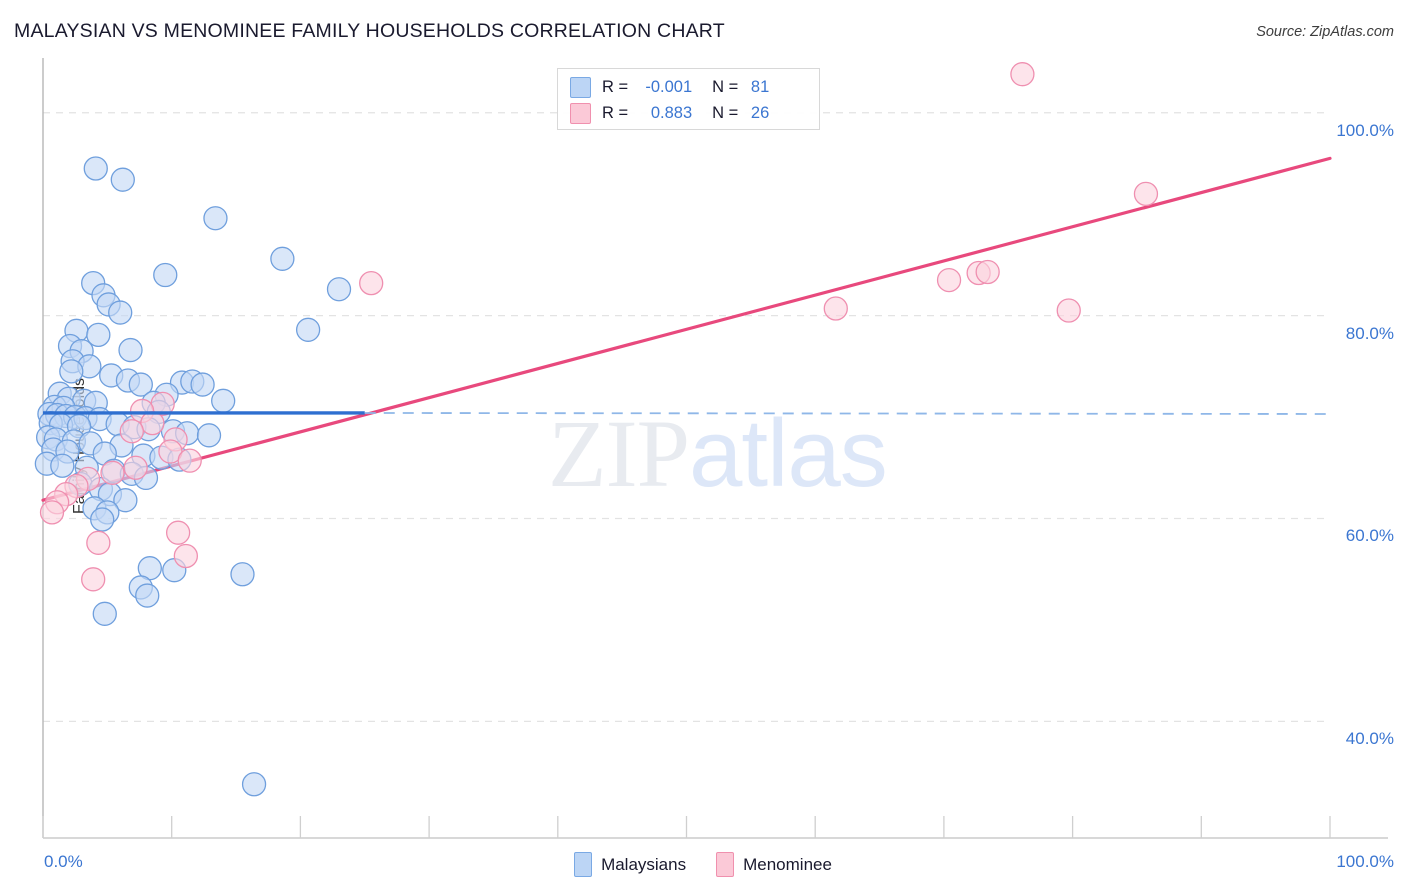  I want to click on x-axis-max-label: 100.0%, so click(1365, 861).